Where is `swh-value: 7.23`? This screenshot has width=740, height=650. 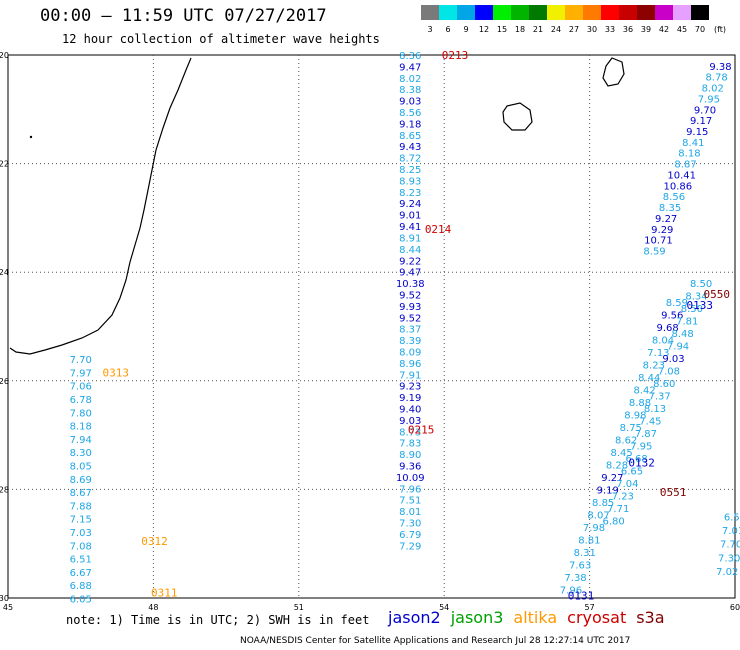
swh-value: 7.23 is located at coordinates (623, 496).